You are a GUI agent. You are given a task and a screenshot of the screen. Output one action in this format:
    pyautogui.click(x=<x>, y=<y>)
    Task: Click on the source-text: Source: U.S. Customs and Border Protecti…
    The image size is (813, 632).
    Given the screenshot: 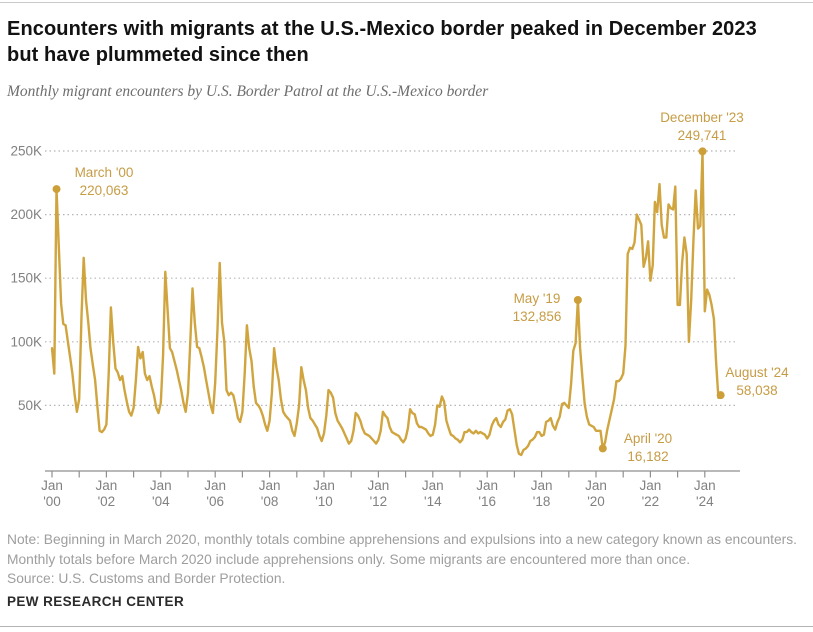 What is the action you would take?
    pyautogui.click(x=146, y=578)
    